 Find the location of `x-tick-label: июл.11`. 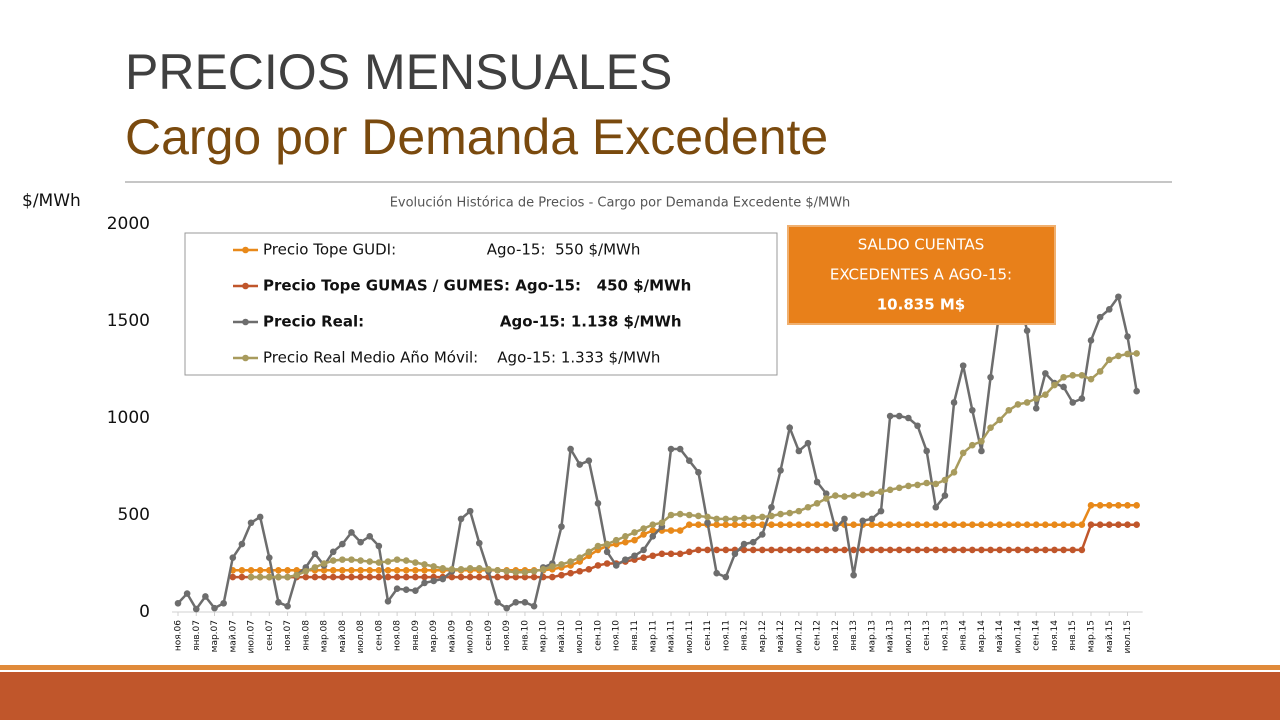

x-tick-label: июл.11 is located at coordinates (690, 637).